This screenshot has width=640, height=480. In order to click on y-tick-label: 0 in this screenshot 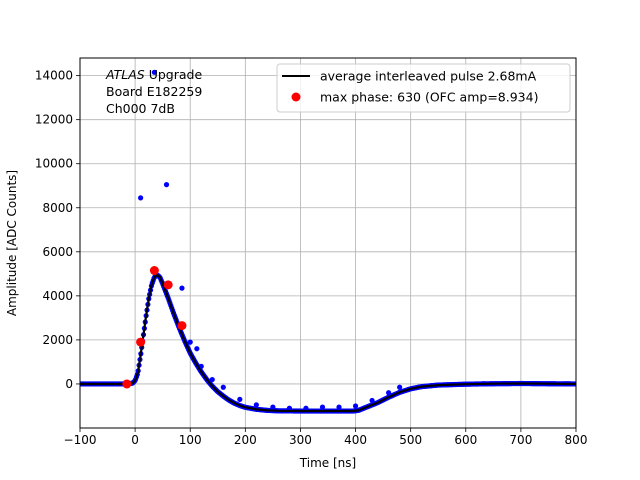, I will do `click(69, 384)`.